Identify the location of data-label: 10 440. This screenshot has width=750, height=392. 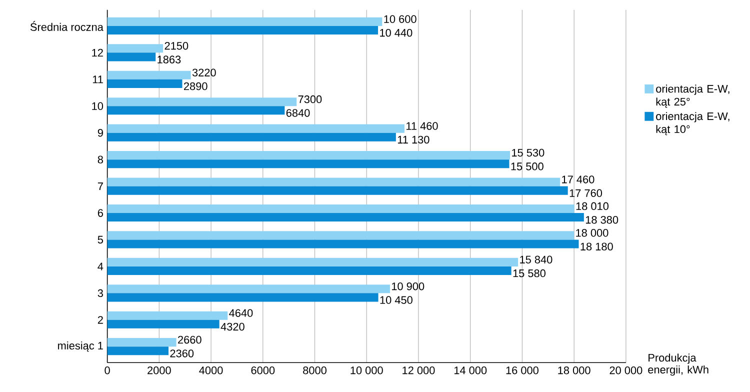
(396, 32).